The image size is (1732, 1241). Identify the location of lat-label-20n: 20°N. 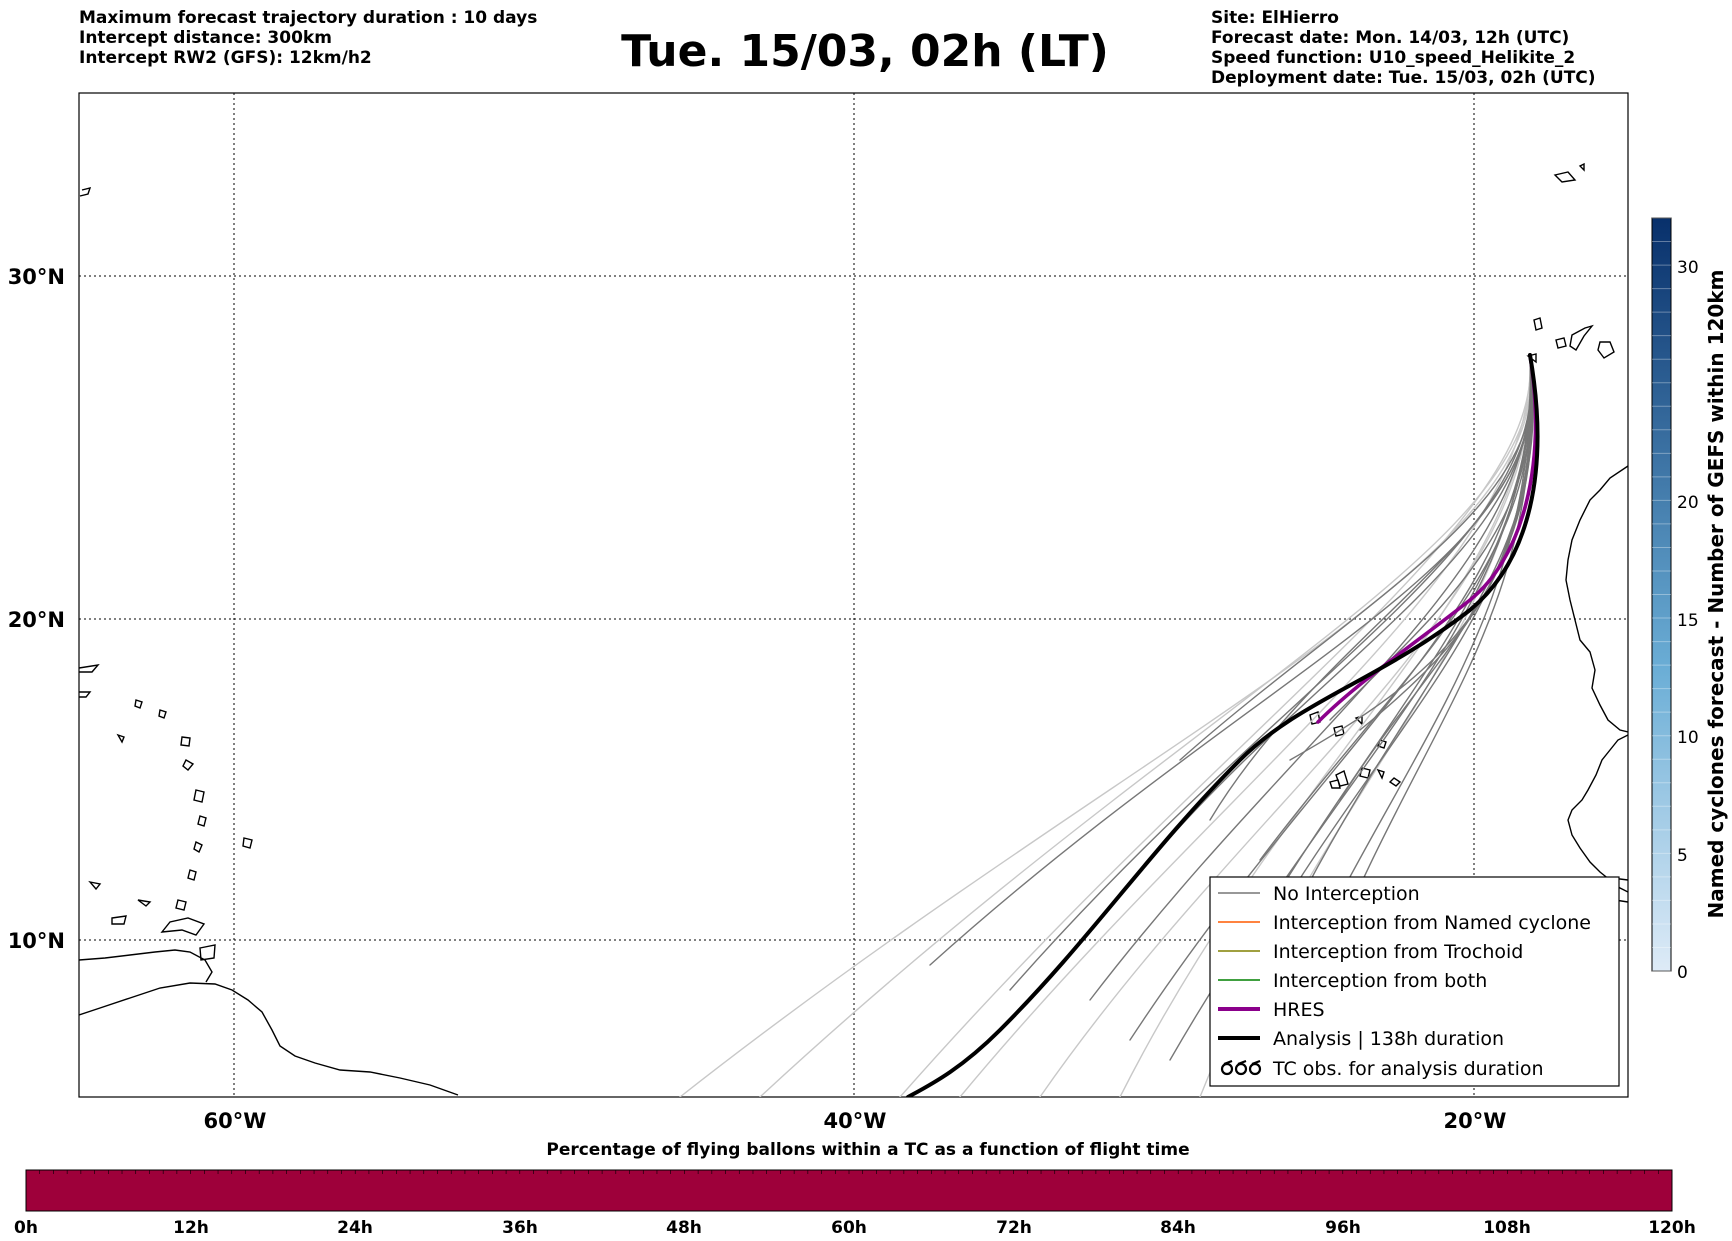
(36, 620).